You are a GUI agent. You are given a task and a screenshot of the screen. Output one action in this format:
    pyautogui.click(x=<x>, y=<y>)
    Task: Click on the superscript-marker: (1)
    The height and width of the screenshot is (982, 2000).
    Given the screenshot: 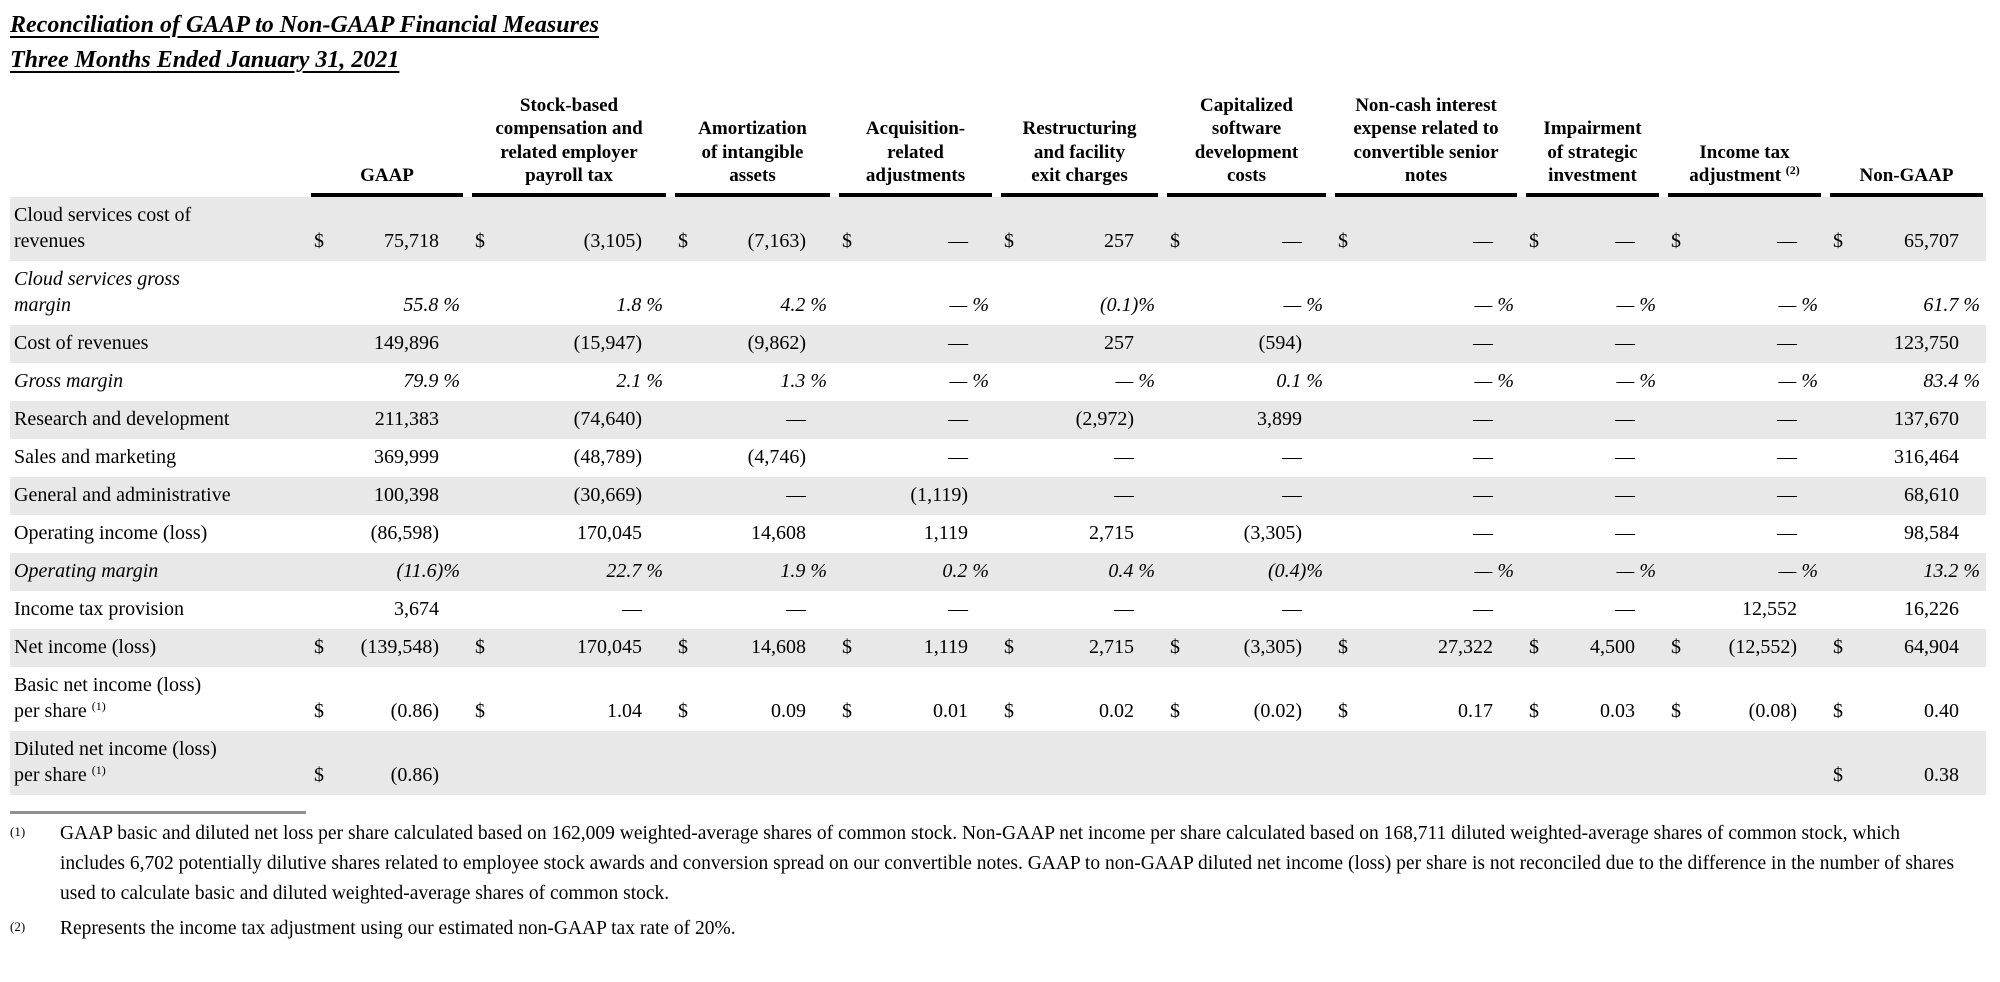 What is the action you would take?
    pyautogui.click(x=98, y=705)
    